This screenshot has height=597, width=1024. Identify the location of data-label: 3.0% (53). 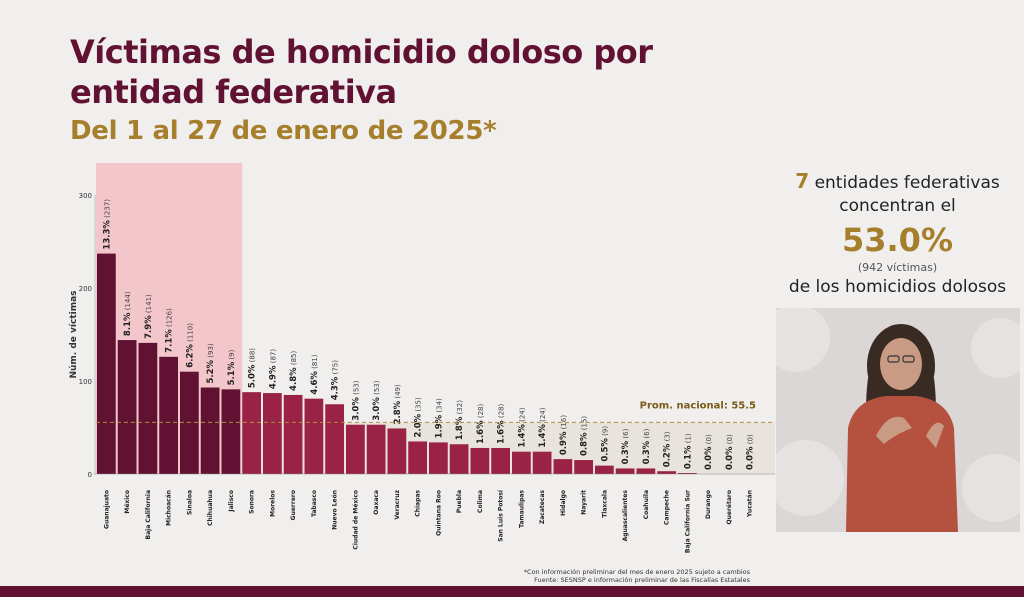
(356, 400).